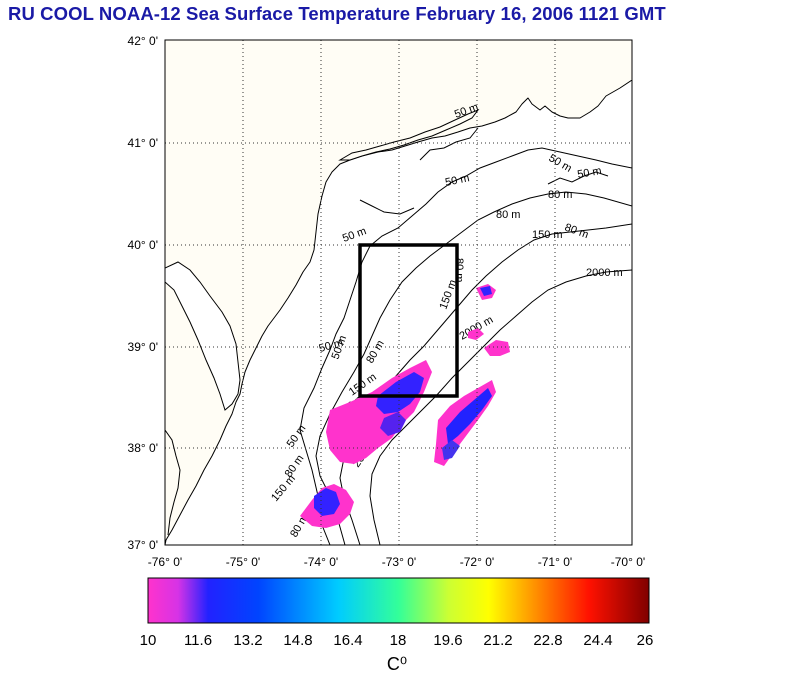 The width and height of the screenshot is (800, 680). Describe the element at coordinates (451, 450) in the screenshot. I see `sst-patch-east-cold2` at that location.